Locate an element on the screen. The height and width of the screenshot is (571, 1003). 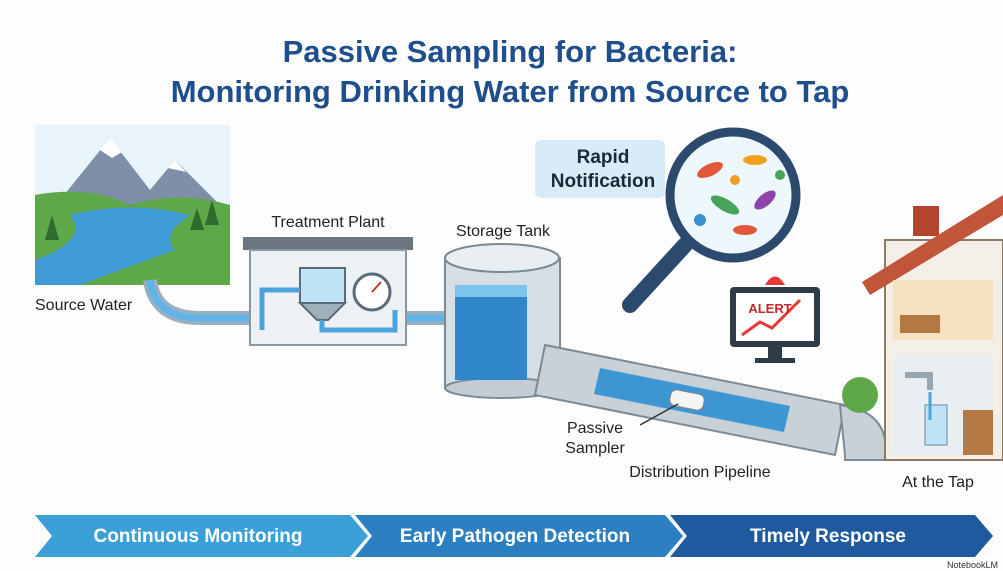
notification-text: Rapid is located at coordinates (603, 157).